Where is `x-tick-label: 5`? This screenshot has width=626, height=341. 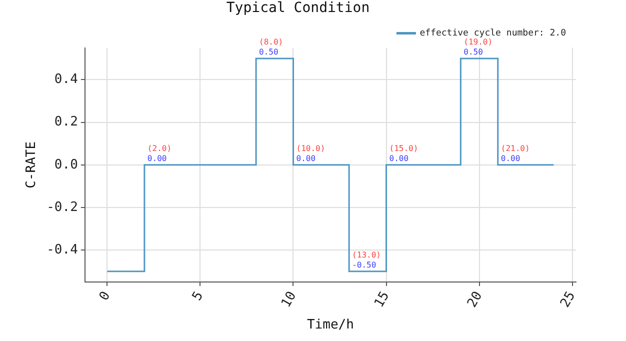 x-tick-label: 5 is located at coordinates (198, 296).